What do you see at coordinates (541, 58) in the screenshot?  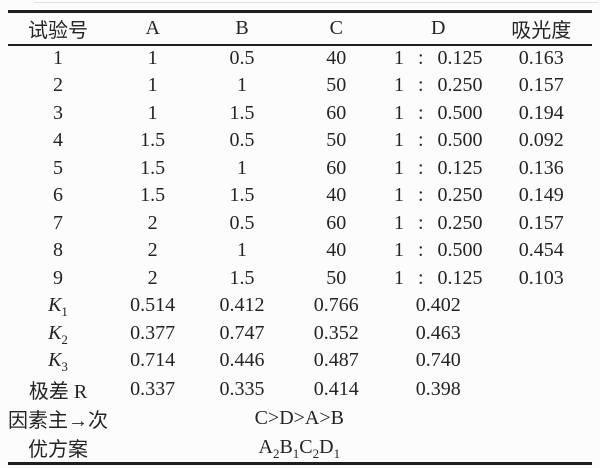 I see `cell-absorbance: 0.163` at bounding box center [541, 58].